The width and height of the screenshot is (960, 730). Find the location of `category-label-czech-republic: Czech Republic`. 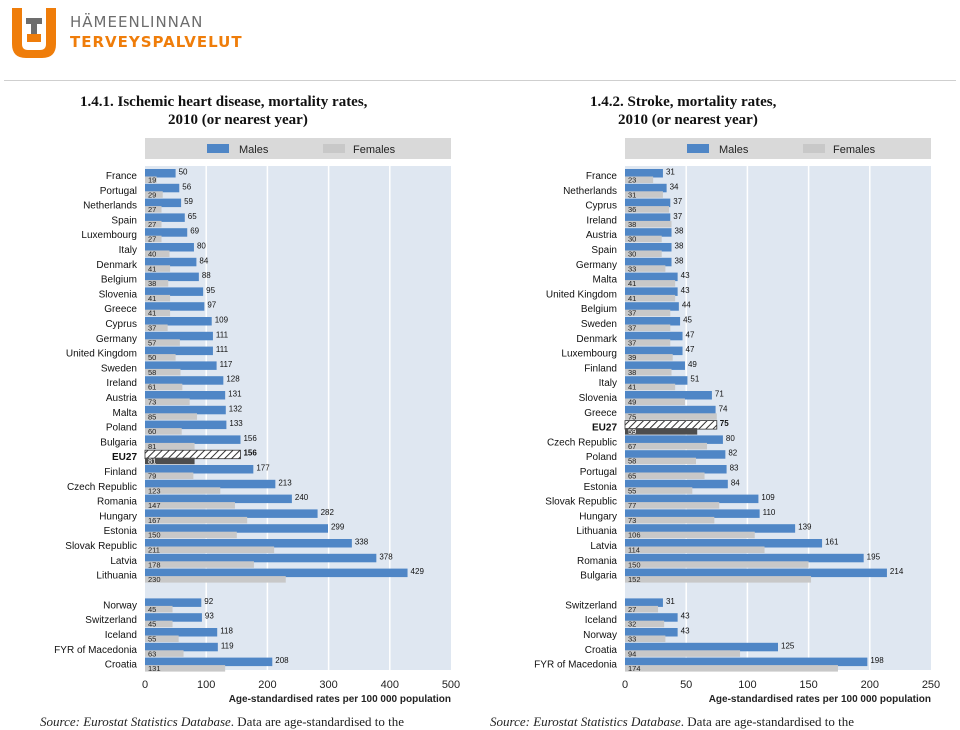

category-label-czech-republic: Czech Republic is located at coordinates (102, 487).